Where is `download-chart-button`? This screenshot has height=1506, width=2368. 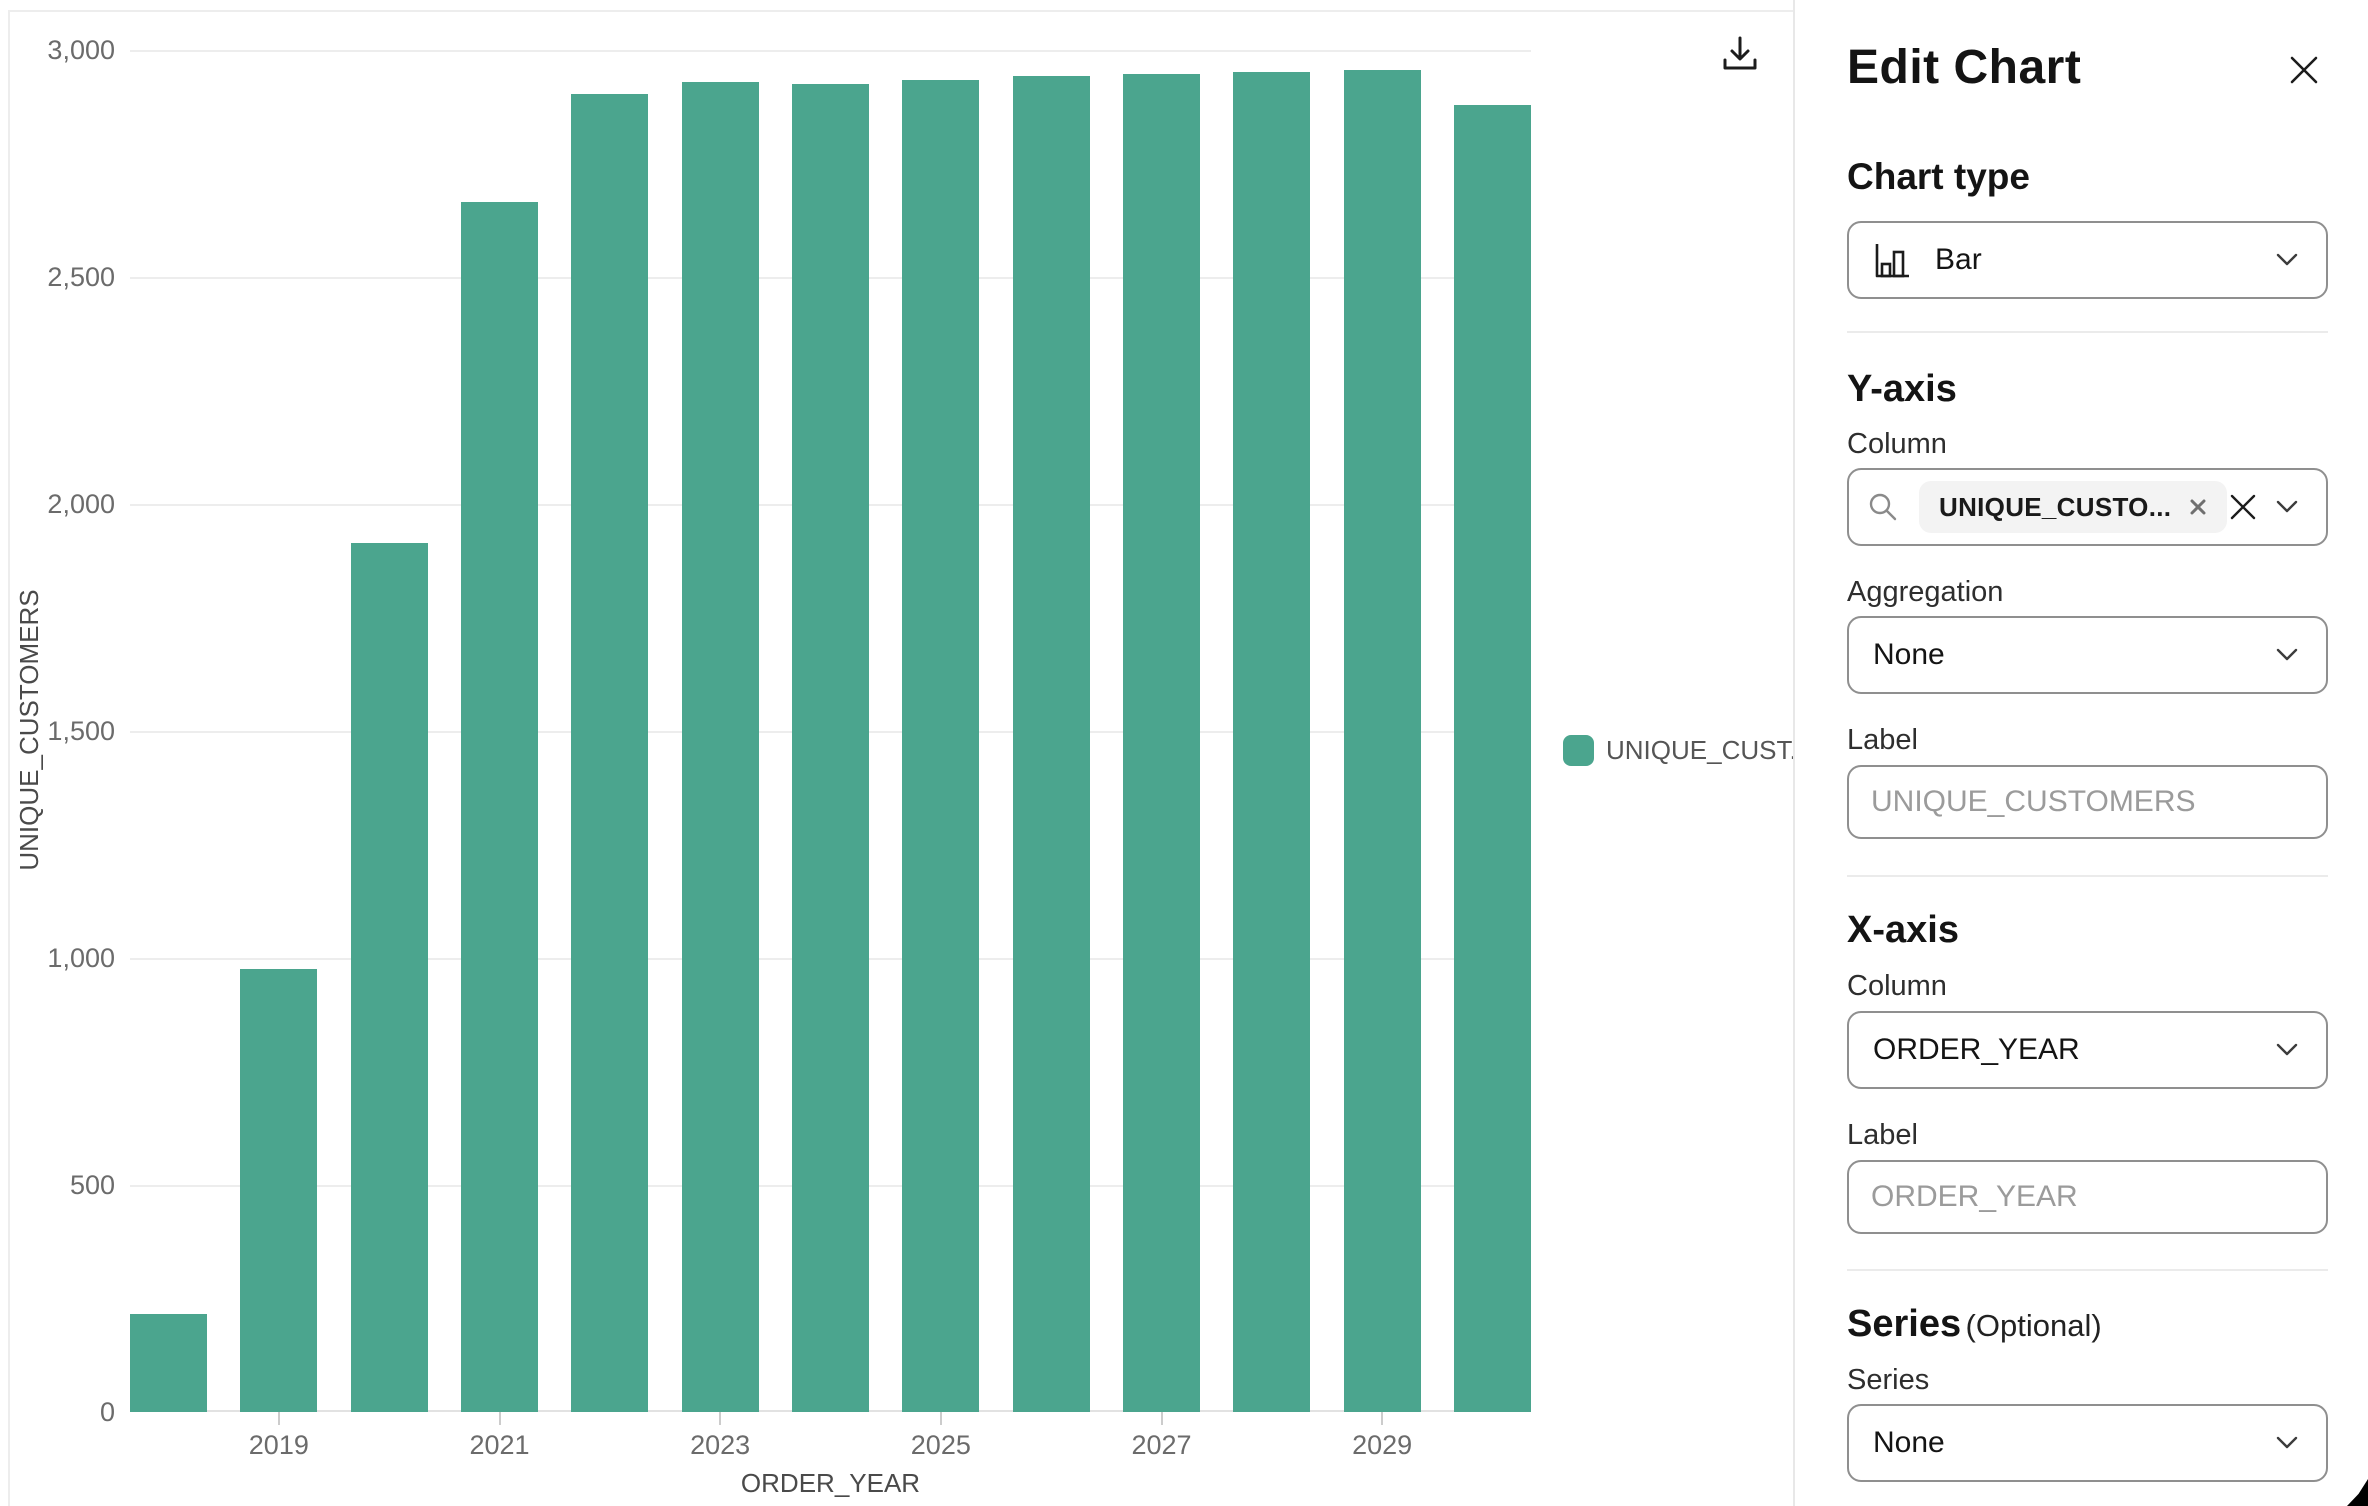
download-chart-button is located at coordinates (1740, 54).